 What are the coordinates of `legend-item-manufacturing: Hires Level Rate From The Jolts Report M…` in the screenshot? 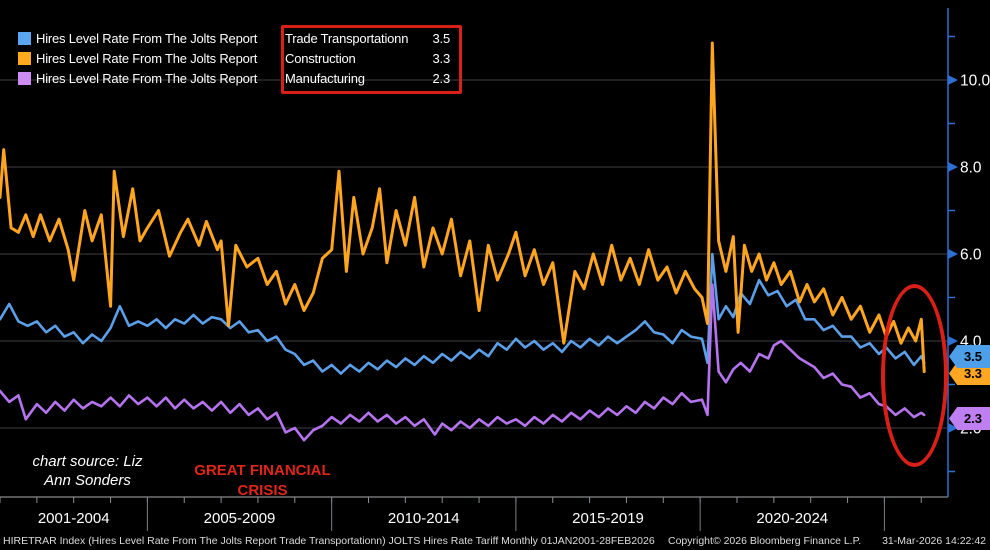 It's located at (238, 78).